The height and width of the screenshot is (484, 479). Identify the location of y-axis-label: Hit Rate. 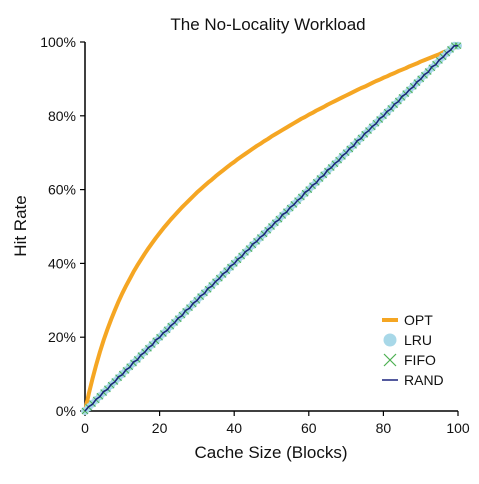
(20, 225).